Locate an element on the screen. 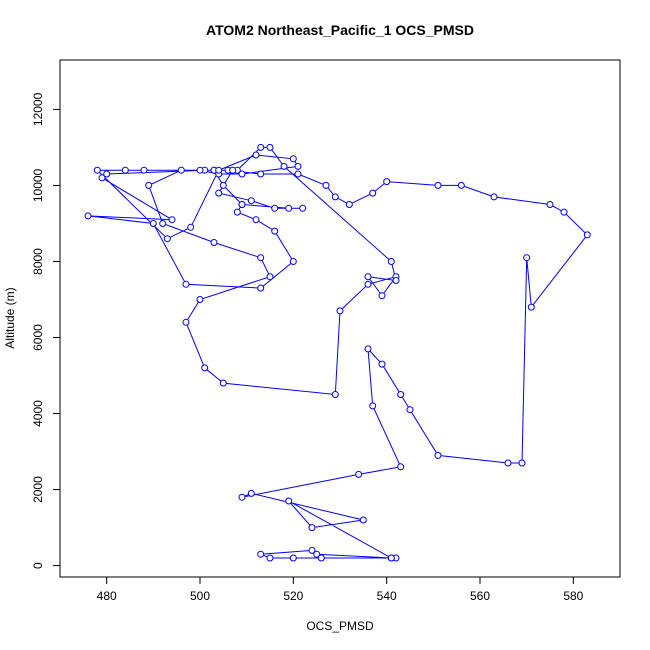 This screenshot has height=650, width=650. y-tick-label: 10000 is located at coordinates (38, 185).